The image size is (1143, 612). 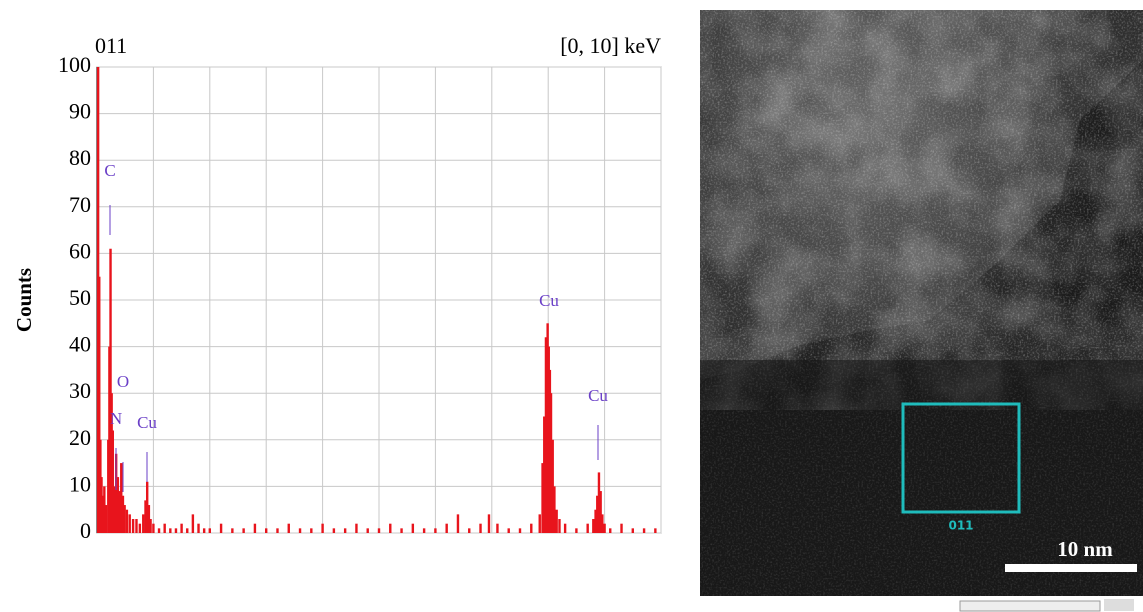 I want to click on scale-bar-label: 10 nm, so click(x=1085, y=549).